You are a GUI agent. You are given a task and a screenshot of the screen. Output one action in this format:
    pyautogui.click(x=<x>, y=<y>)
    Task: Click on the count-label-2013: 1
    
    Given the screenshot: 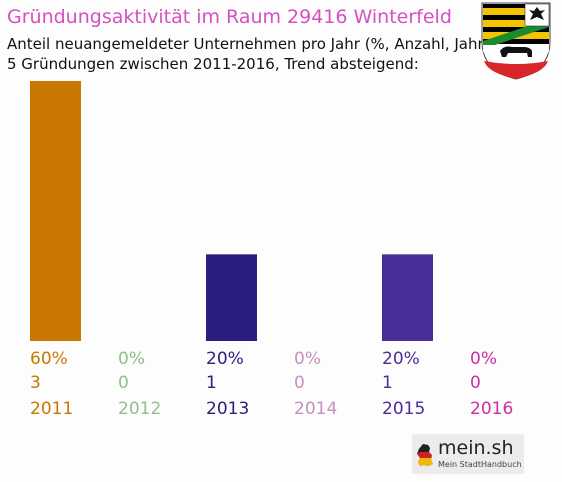 What is the action you would take?
    pyautogui.click(x=211, y=383)
    